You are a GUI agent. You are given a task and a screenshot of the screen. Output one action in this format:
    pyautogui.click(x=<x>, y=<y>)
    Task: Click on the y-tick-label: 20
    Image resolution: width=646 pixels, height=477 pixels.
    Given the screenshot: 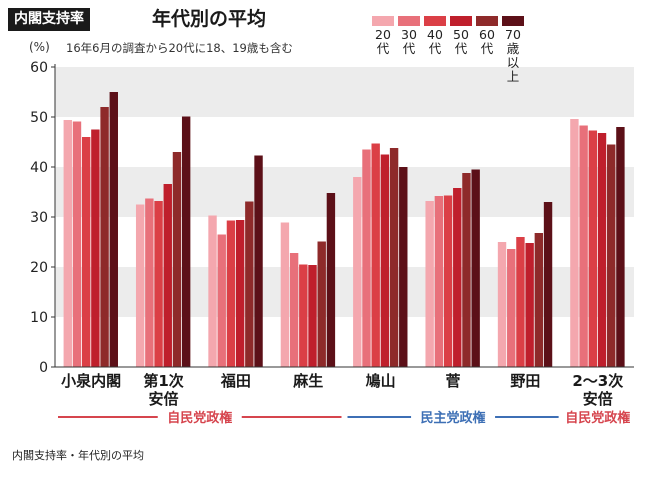 What is the action you would take?
    pyautogui.click(x=39, y=268)
    